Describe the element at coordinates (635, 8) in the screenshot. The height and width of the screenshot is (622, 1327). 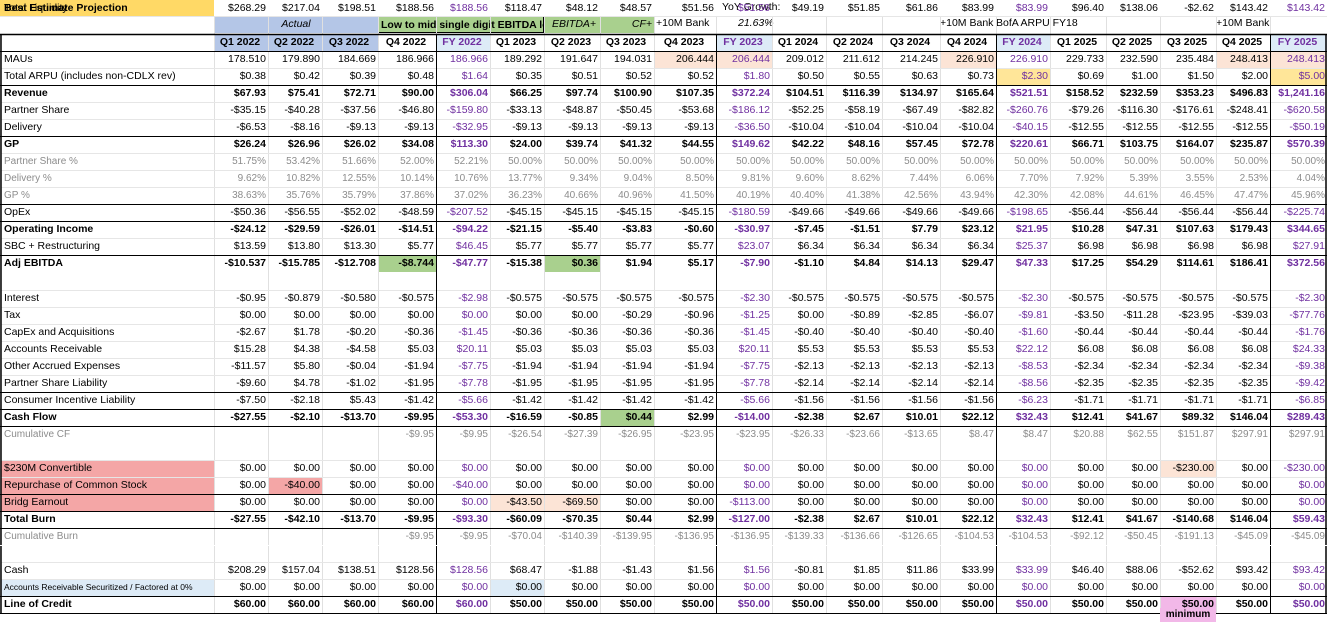
I see `table-cell: $48.57` at that location.